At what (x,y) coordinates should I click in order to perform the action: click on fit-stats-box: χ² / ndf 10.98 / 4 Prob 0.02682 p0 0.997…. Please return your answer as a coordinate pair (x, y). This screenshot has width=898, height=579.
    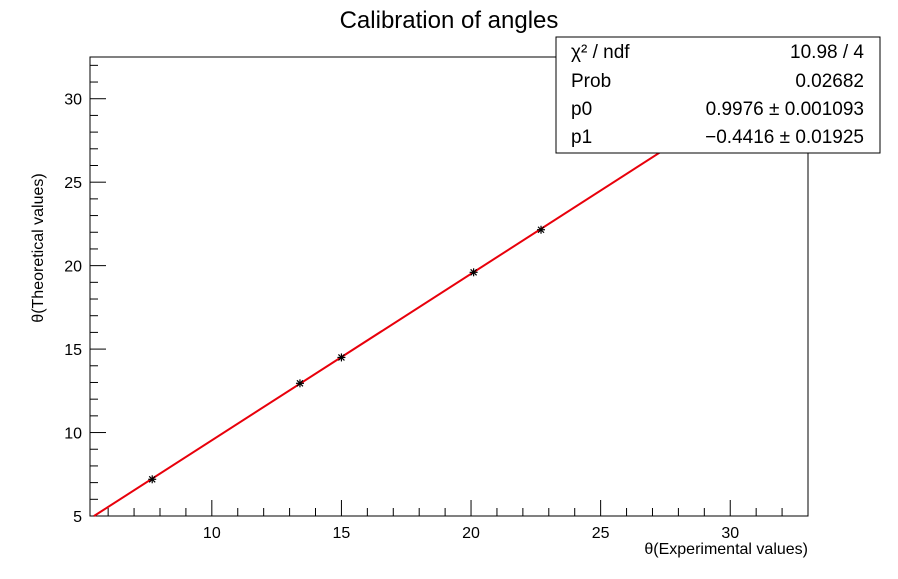
    Looking at the image, I should click on (718, 95).